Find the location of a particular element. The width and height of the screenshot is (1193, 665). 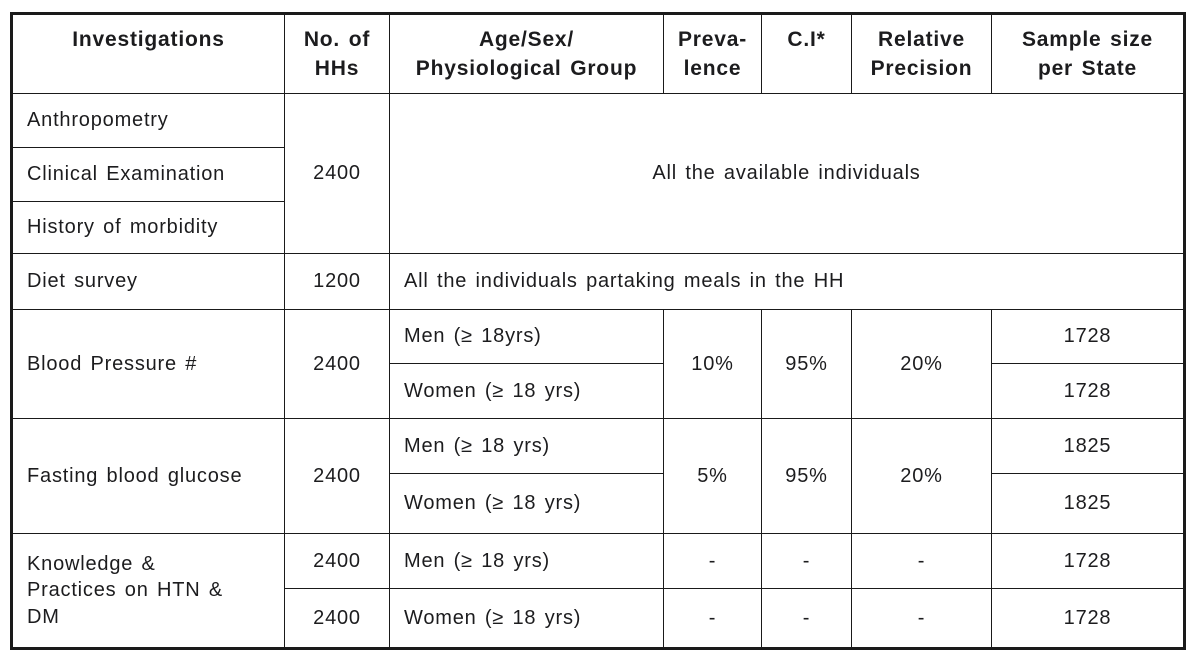

header-line: per State is located at coordinates (1087, 68).